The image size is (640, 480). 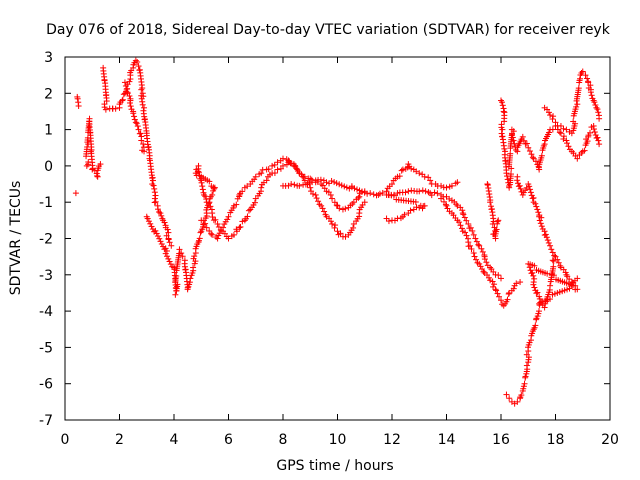 I want to click on y-tick-label: 0, so click(x=48, y=167).